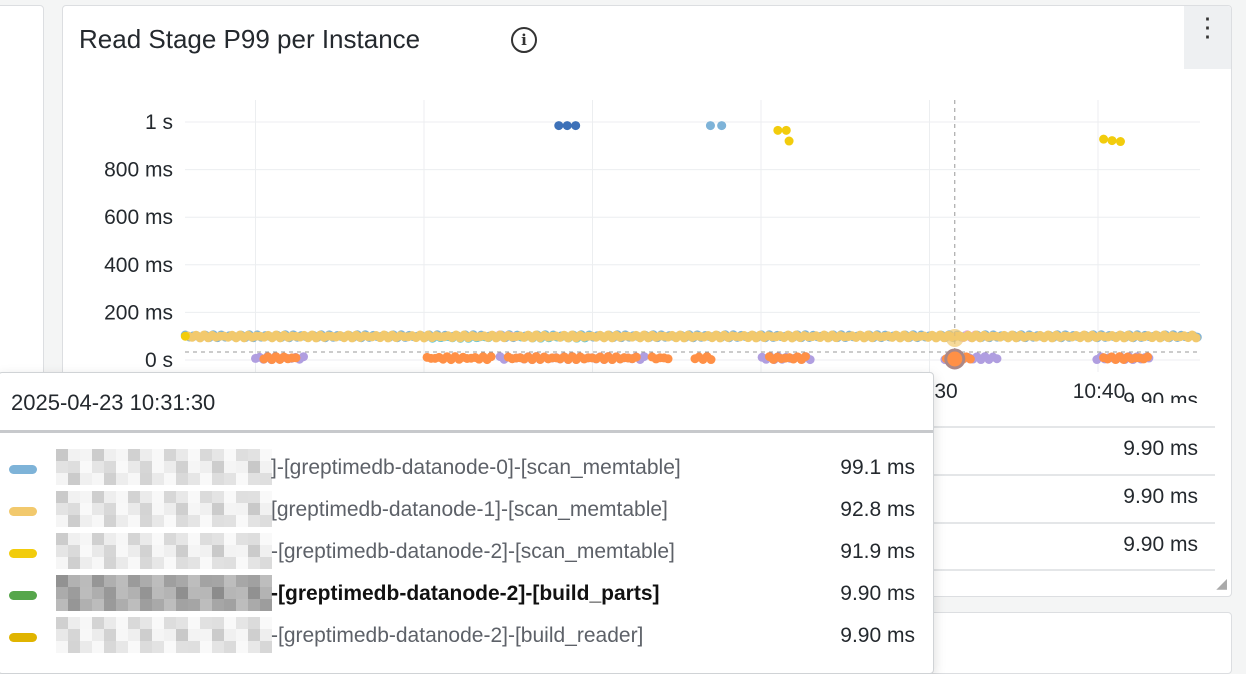 This screenshot has width=1246, height=674. I want to click on panel-title: Read Stage P99 per Instance, so click(250, 39).